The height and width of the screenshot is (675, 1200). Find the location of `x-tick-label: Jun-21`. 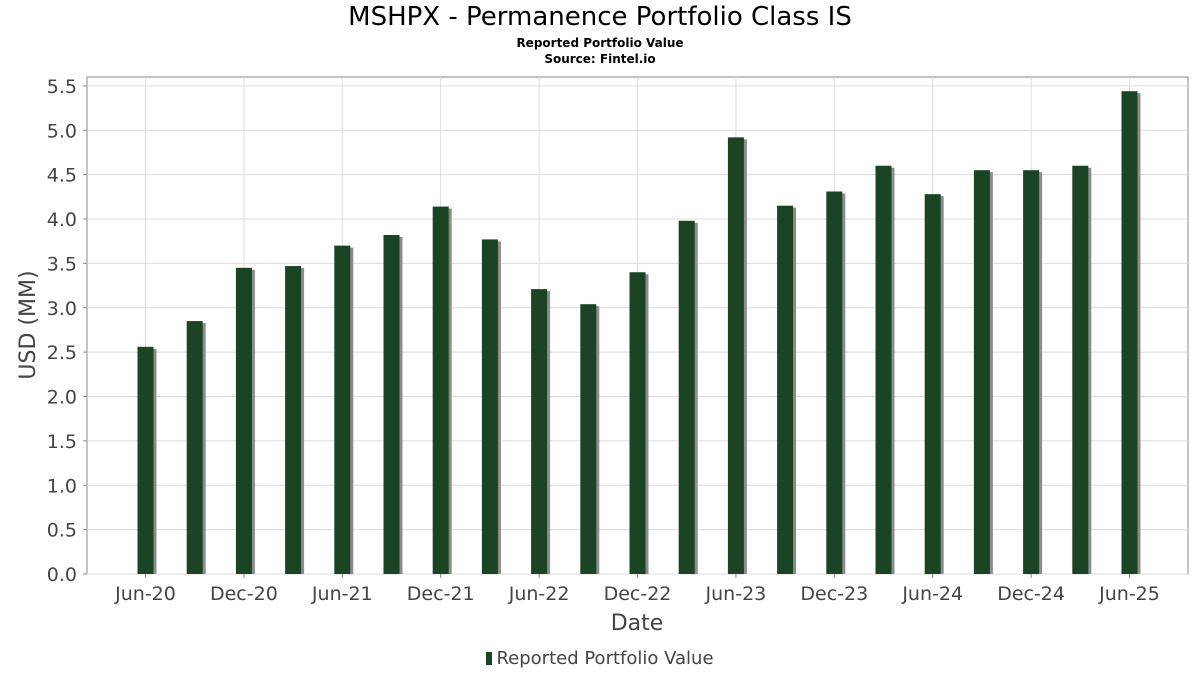

x-tick-label: Jun-21 is located at coordinates (342, 594).